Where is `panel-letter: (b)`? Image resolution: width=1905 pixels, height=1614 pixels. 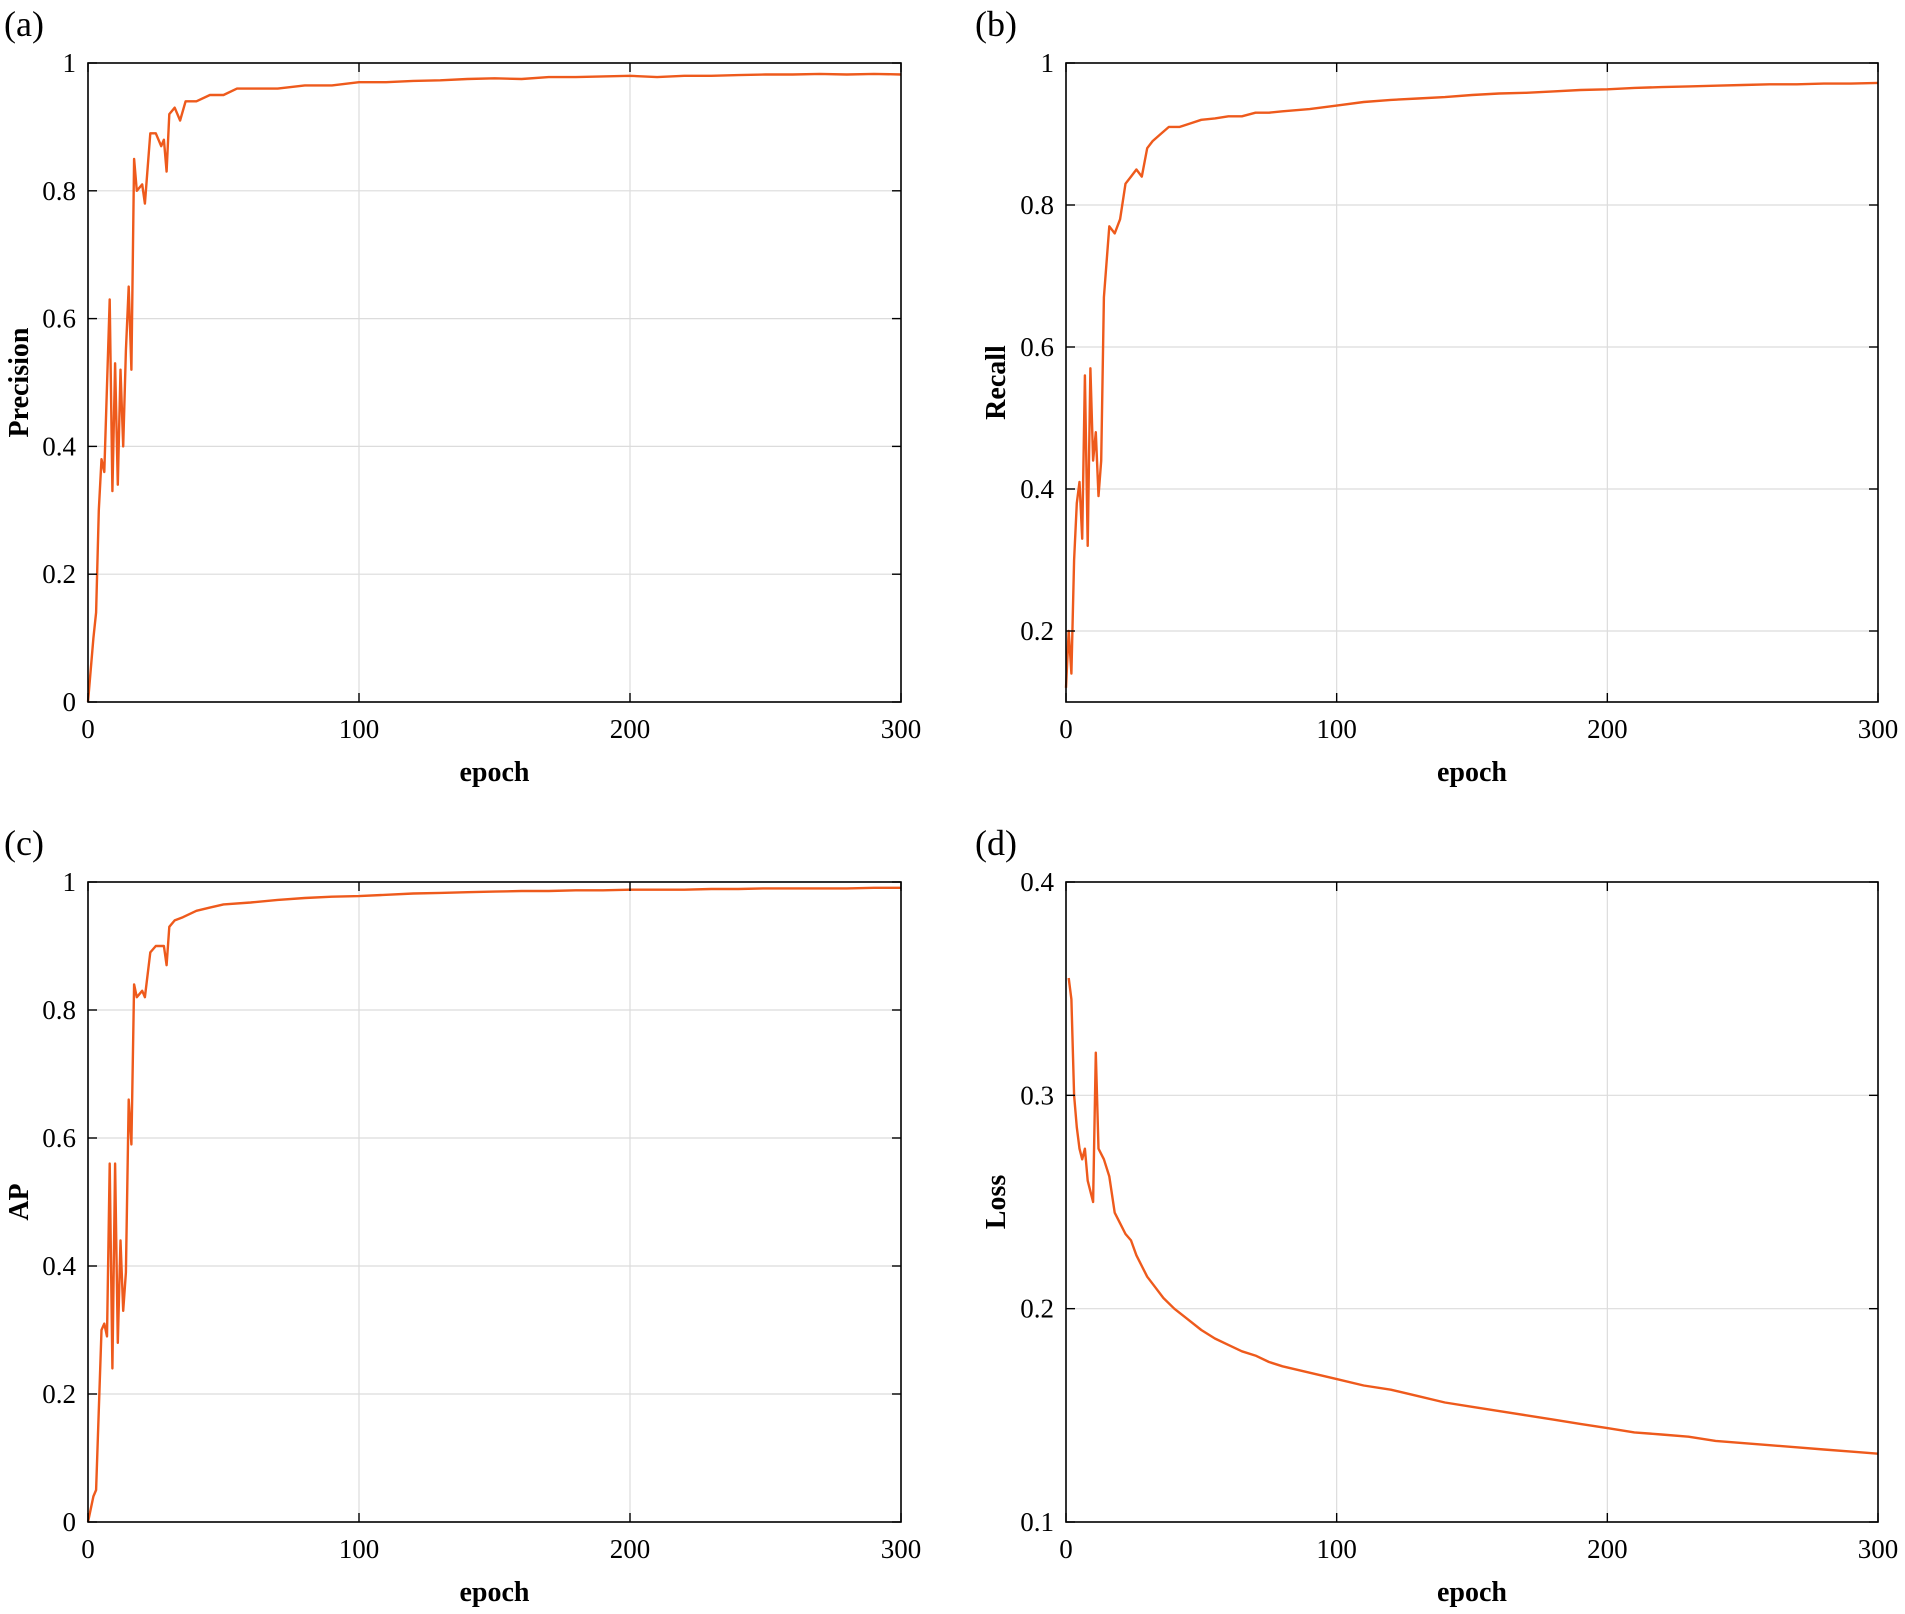
panel-letter: (b) is located at coordinates (996, 24).